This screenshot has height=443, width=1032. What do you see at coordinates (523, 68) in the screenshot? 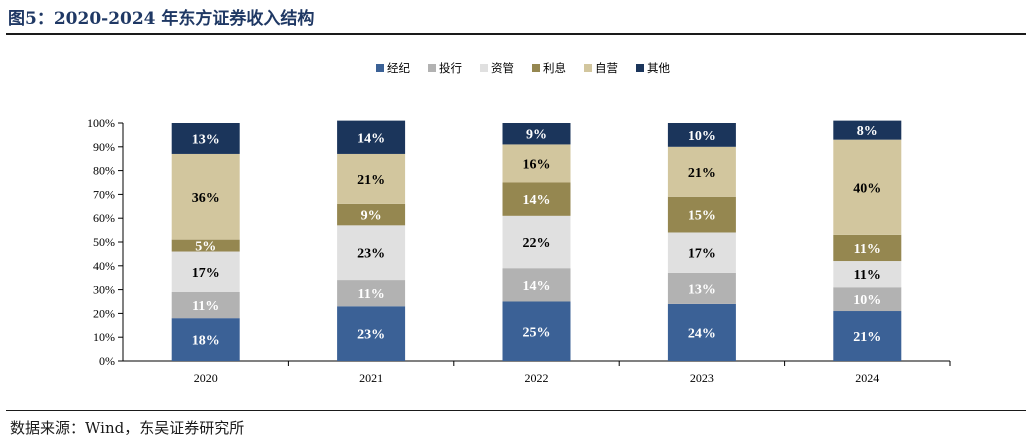
I see `chart-legend: 经纪 投行 资管 利息 自营 其他` at bounding box center [523, 68].